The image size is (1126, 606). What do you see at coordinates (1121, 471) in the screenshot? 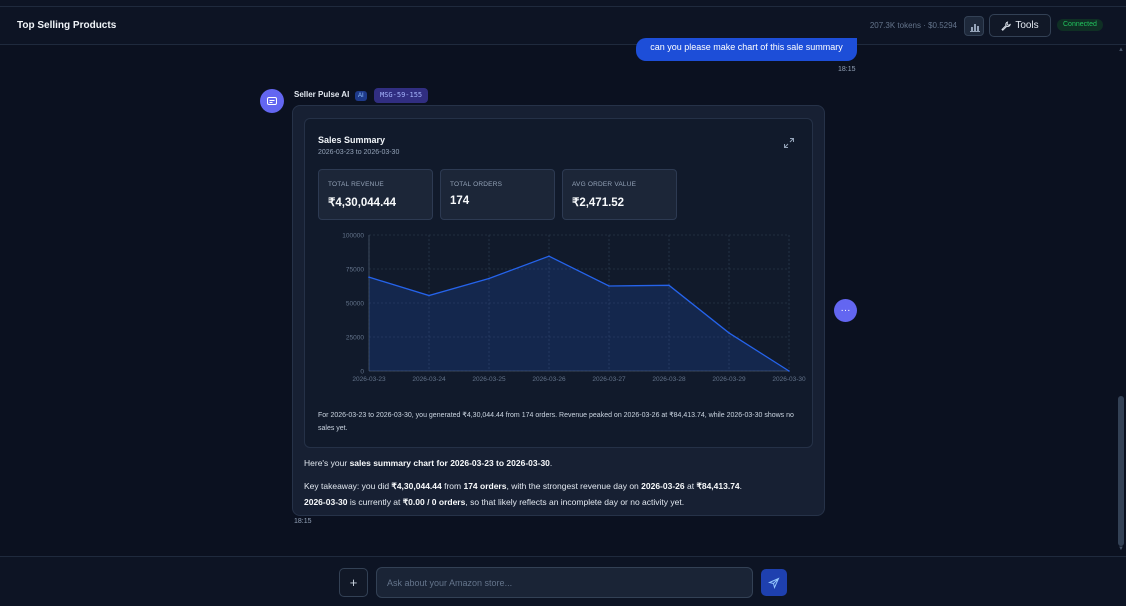
I see `scrollbar-thumb` at bounding box center [1121, 471].